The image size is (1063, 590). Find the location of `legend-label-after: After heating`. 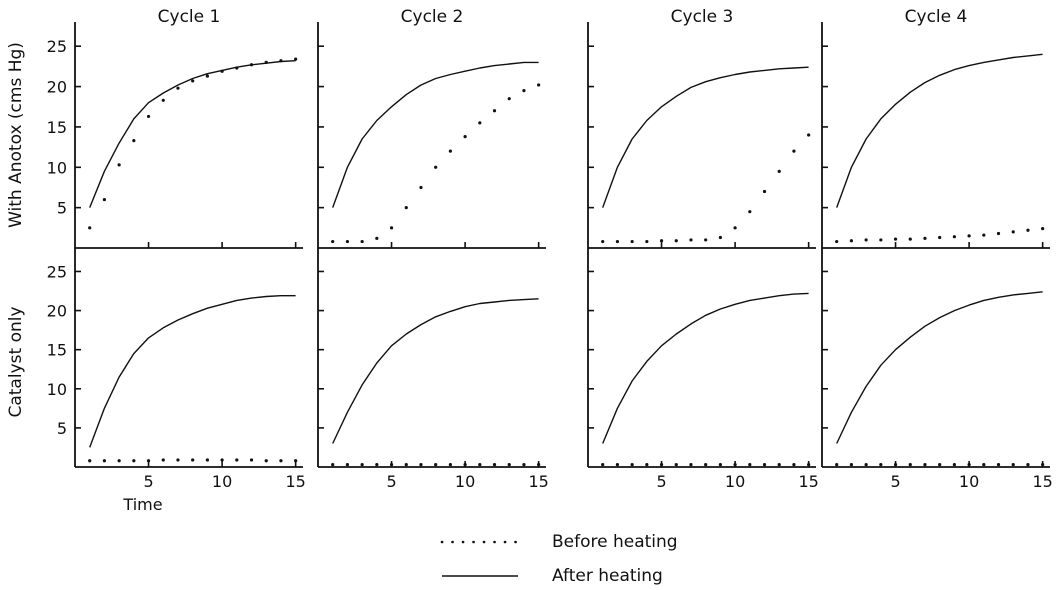

legend-label-after: After heating is located at coordinates (607, 576).